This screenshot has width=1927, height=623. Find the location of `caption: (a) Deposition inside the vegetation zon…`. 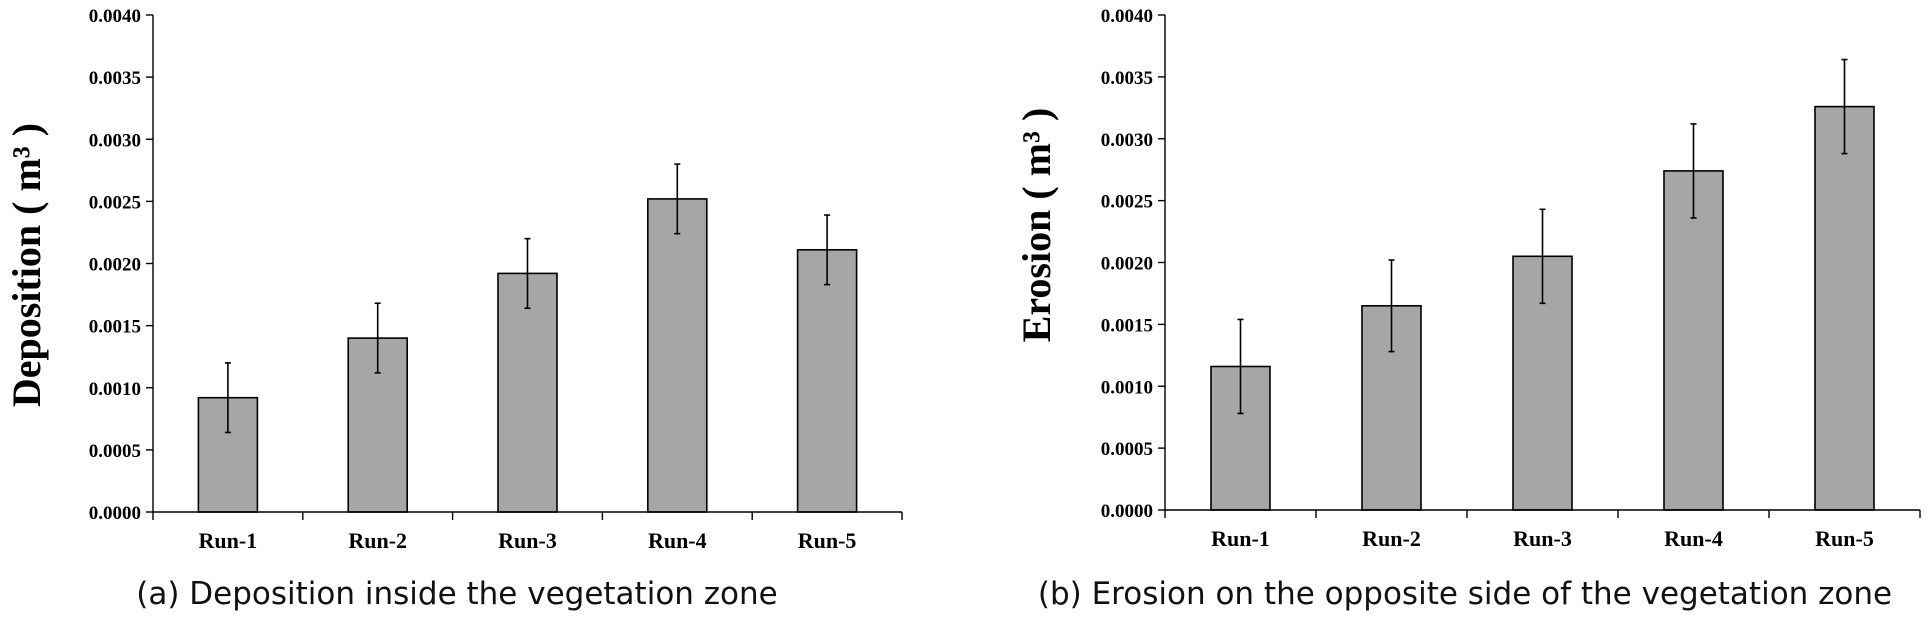

caption: (a) Deposition inside the vegetation zon… is located at coordinates (457, 594).